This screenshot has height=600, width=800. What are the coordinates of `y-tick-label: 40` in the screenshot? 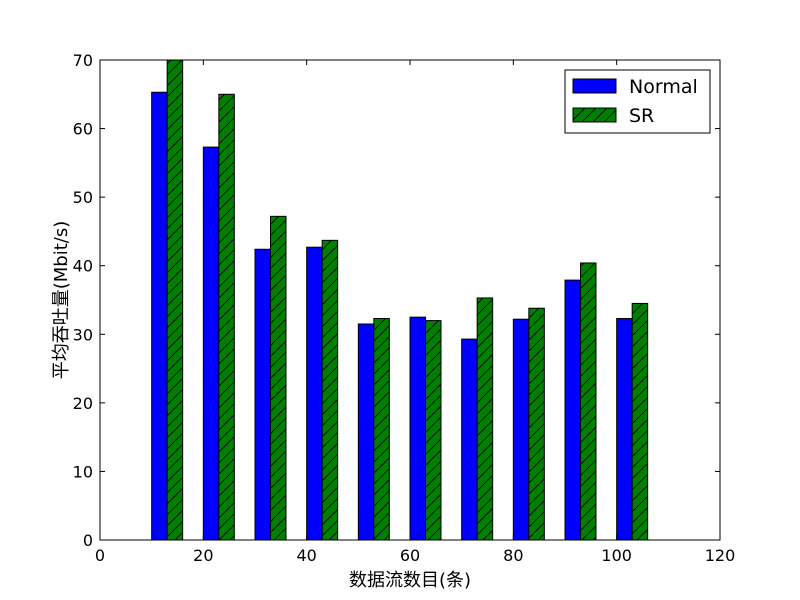 It's located at (83, 266).